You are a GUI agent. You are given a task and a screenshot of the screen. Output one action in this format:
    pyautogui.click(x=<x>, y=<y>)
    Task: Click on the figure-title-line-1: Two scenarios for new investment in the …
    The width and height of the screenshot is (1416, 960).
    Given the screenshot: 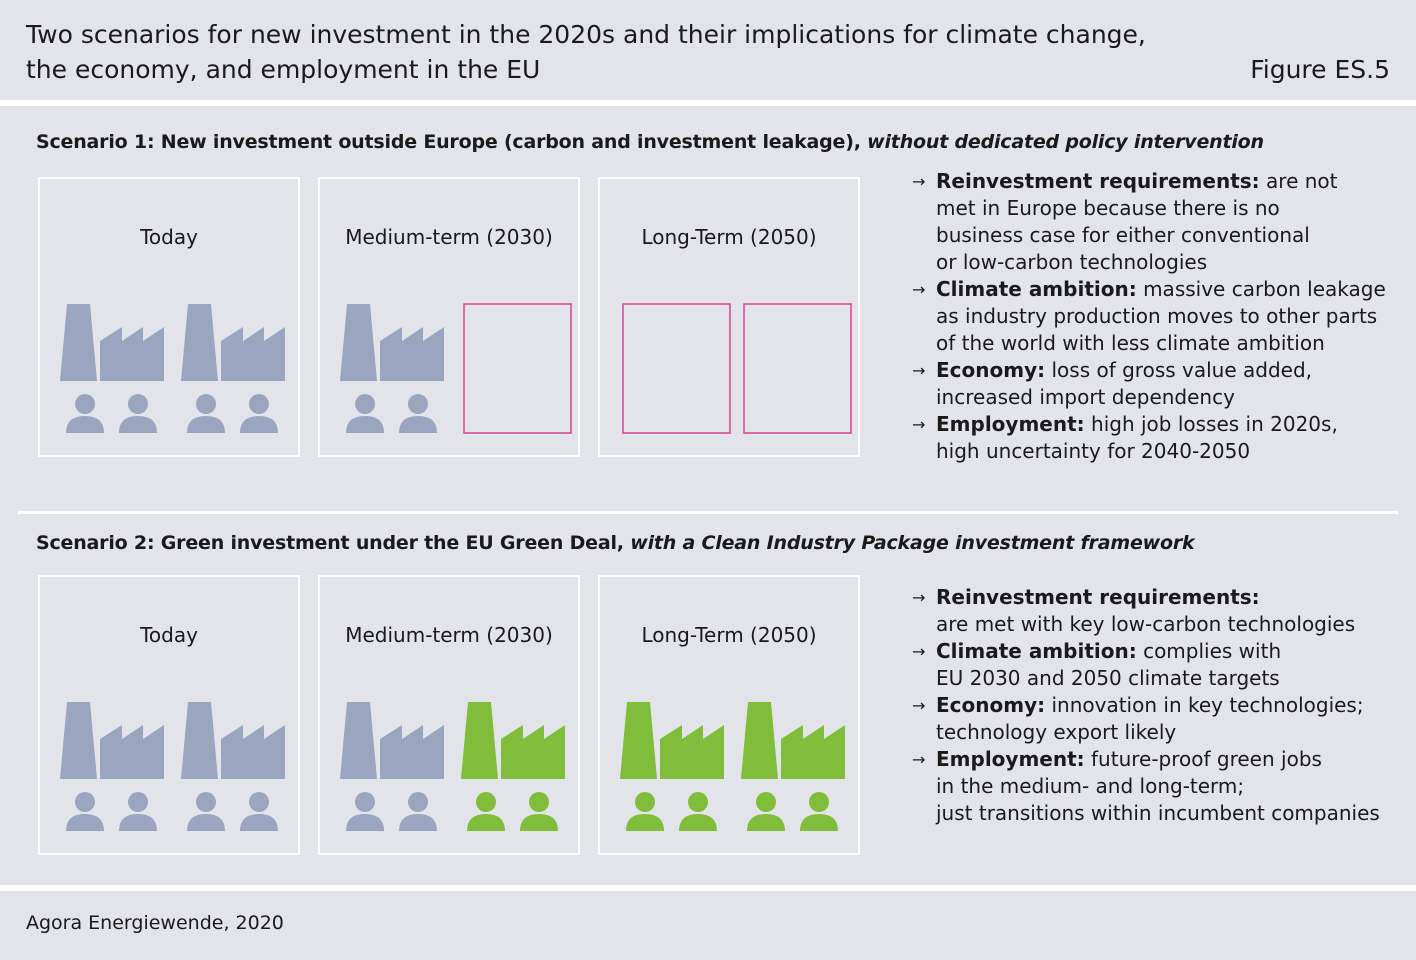 What is the action you would take?
    pyautogui.click(x=586, y=34)
    